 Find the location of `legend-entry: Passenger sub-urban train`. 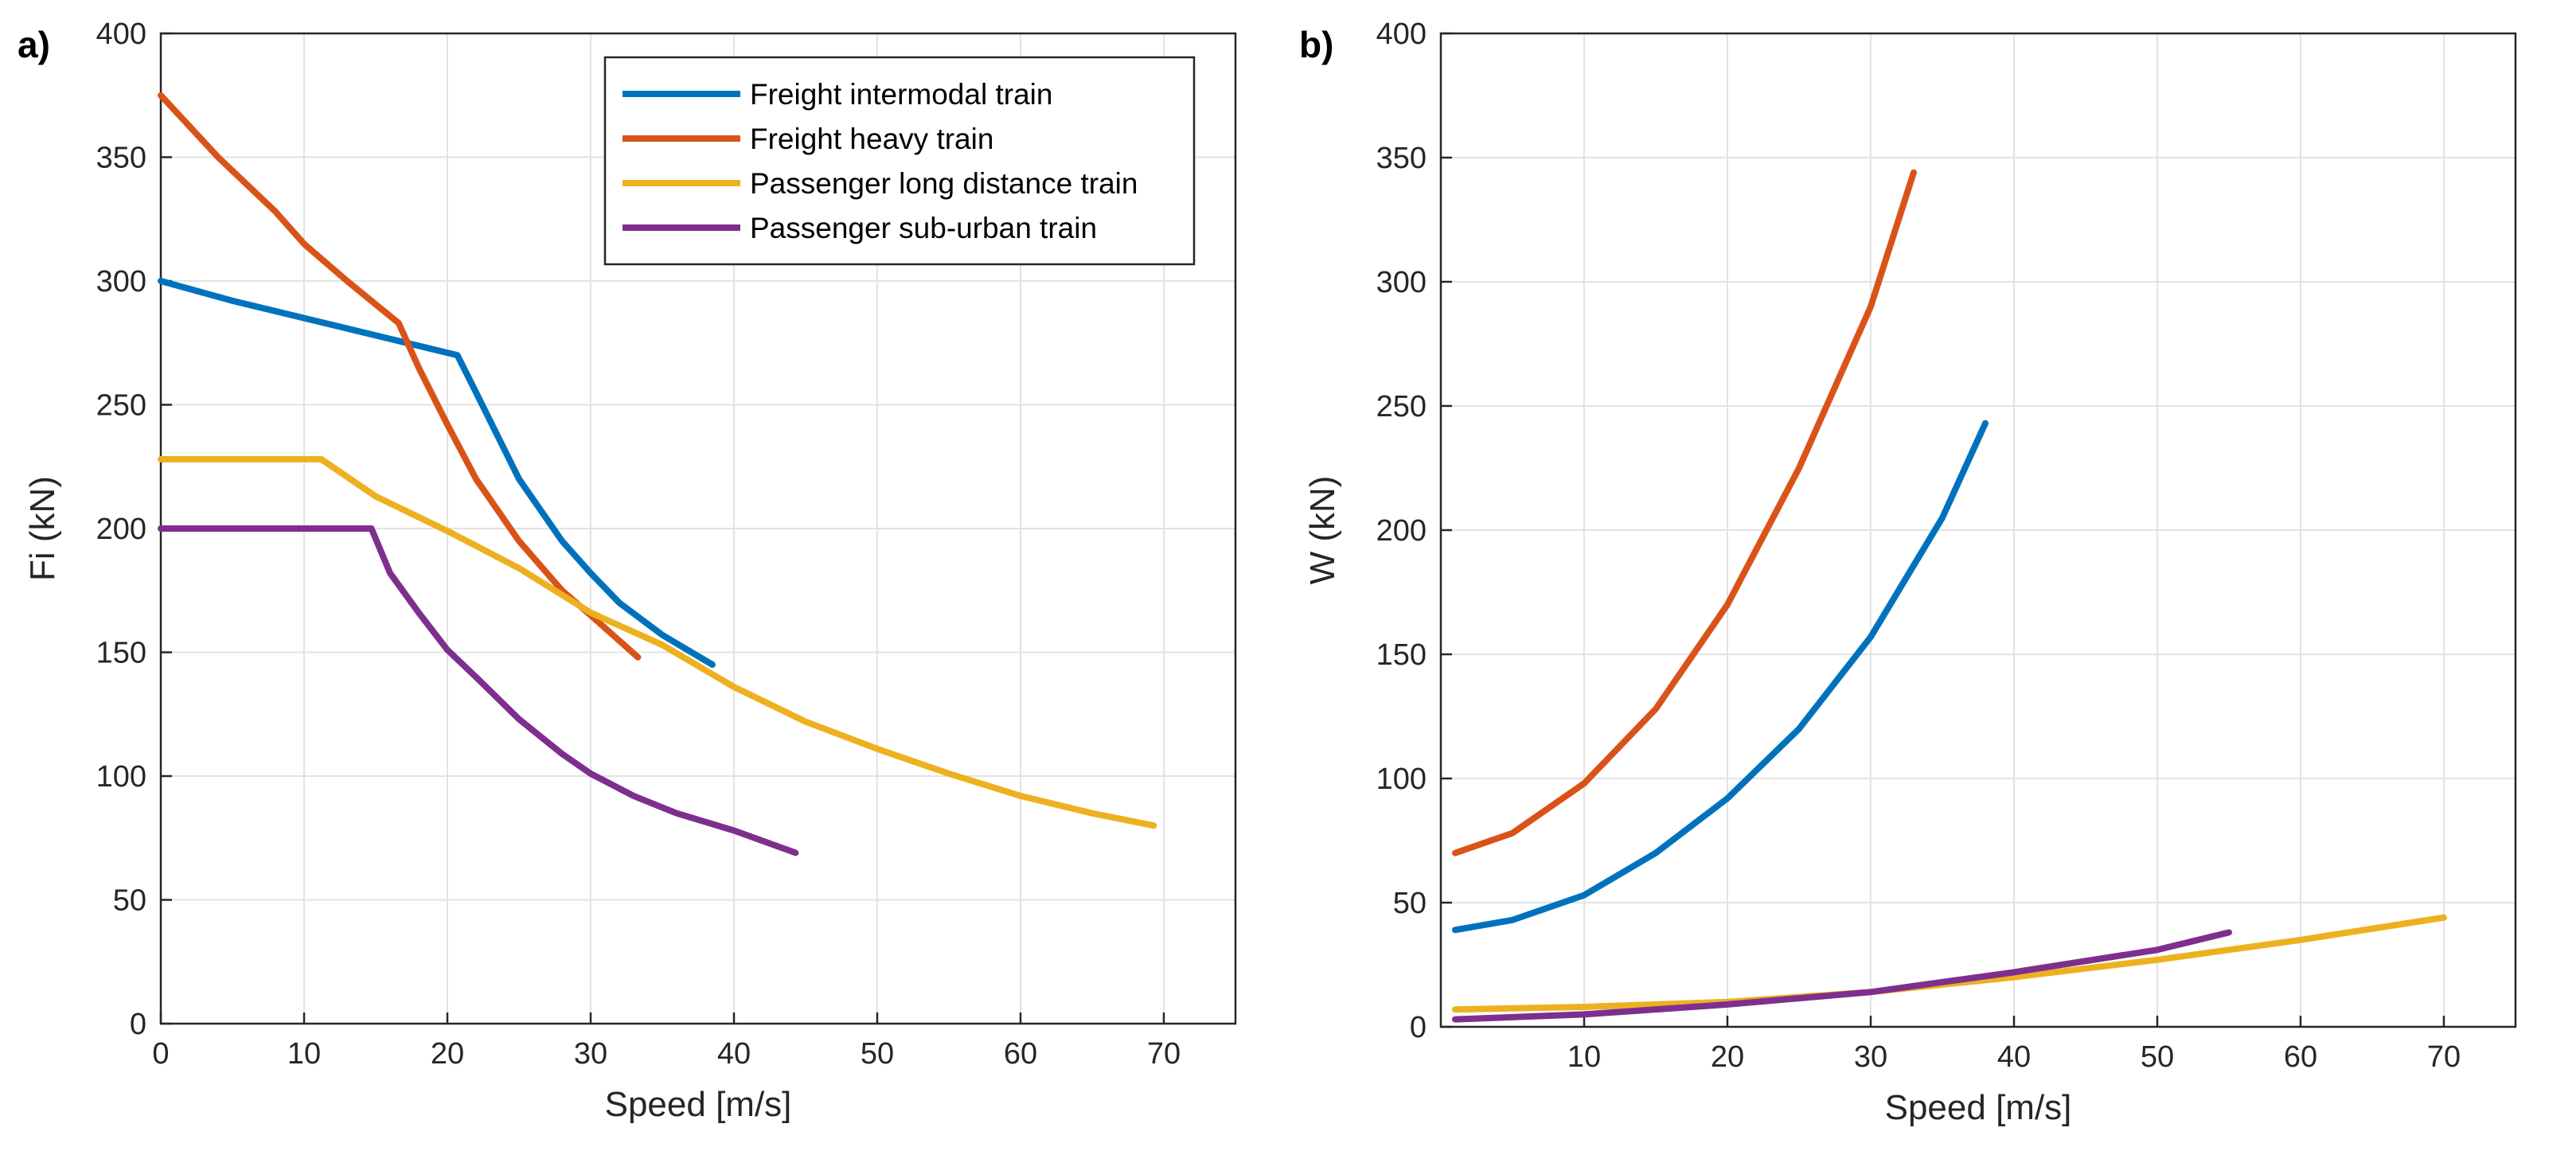

legend-entry: Passenger sub-urban train is located at coordinates (923, 228).